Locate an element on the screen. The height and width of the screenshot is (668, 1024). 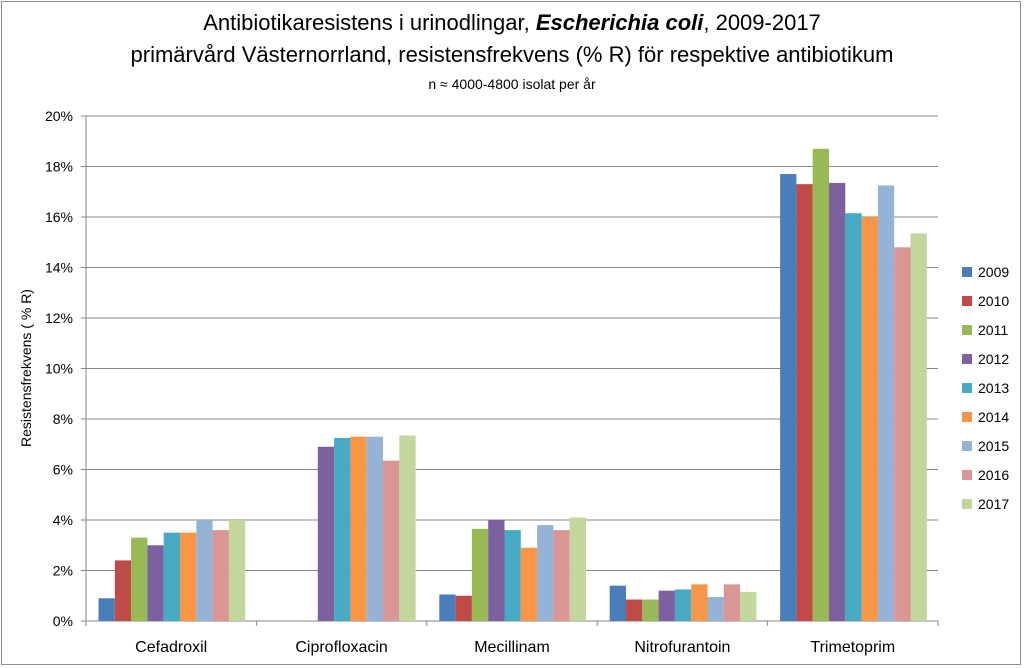
y-tick-label: 16% is located at coordinates (59, 217).